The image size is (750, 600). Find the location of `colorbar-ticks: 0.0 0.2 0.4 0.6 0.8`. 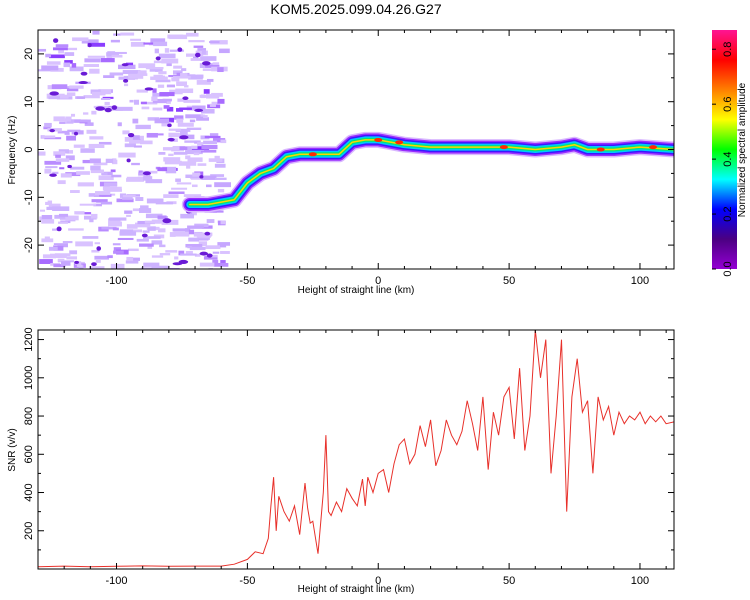

colorbar-ticks: 0.0 0.2 0.4 0.6 0.8 is located at coordinates (723, 159).